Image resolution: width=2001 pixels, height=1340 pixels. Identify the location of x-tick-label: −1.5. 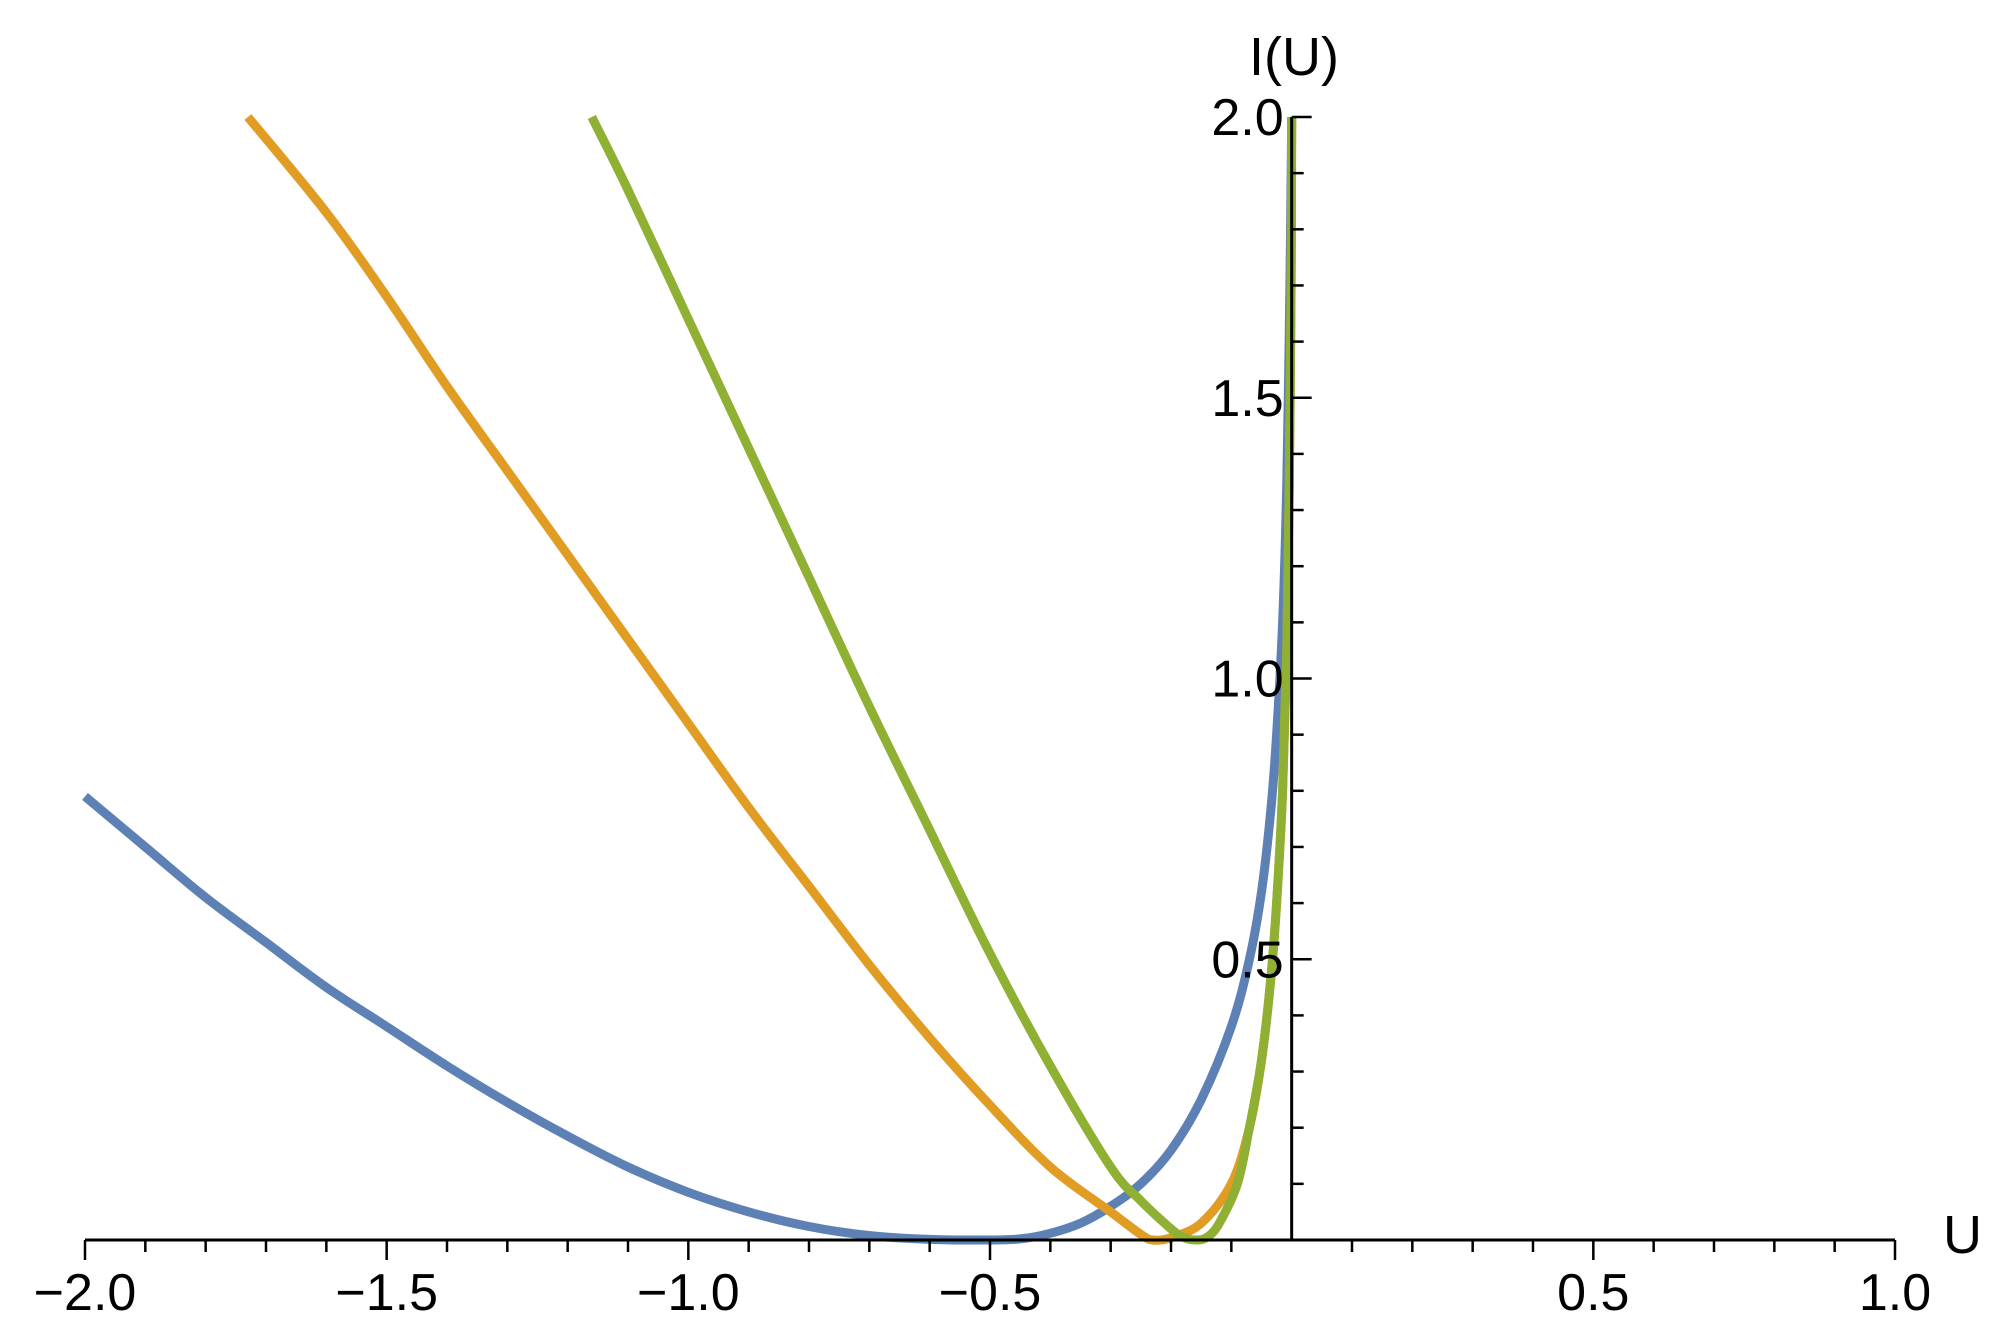
(386, 1293).